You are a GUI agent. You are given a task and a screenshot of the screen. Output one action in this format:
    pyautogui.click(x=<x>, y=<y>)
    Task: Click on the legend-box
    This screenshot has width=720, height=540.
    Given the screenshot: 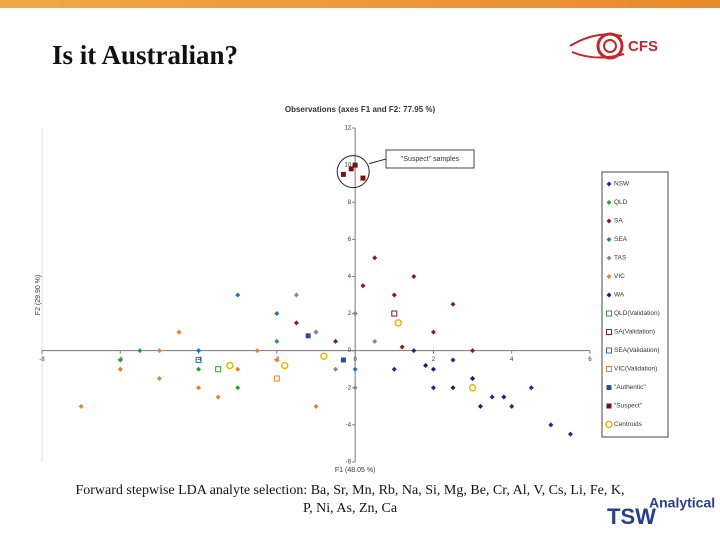 What is the action you would take?
    pyautogui.click(x=635, y=304)
    